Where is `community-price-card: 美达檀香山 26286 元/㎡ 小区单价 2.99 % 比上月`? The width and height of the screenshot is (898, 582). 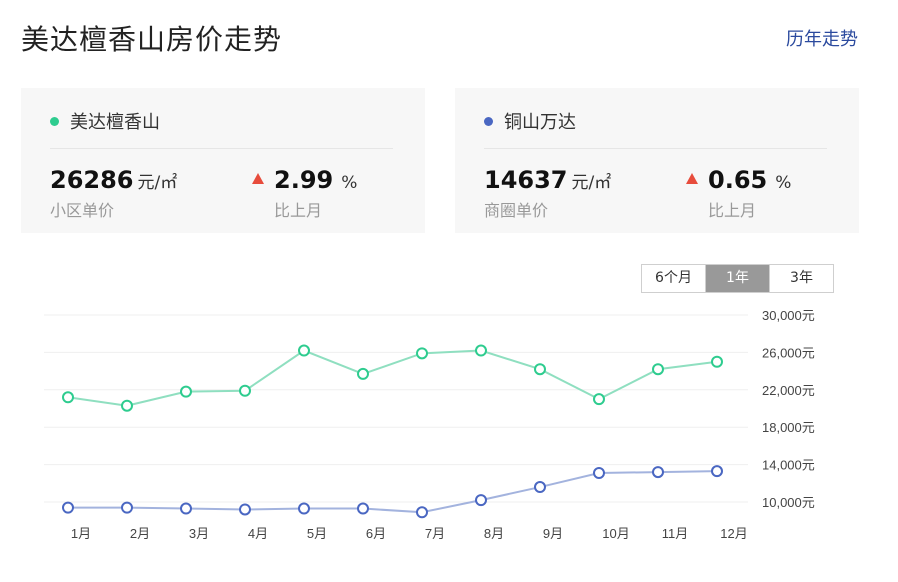 community-price-card: 美达檀香山 26286 元/㎡ 小区单价 2.99 % 比上月 is located at coordinates (223, 160).